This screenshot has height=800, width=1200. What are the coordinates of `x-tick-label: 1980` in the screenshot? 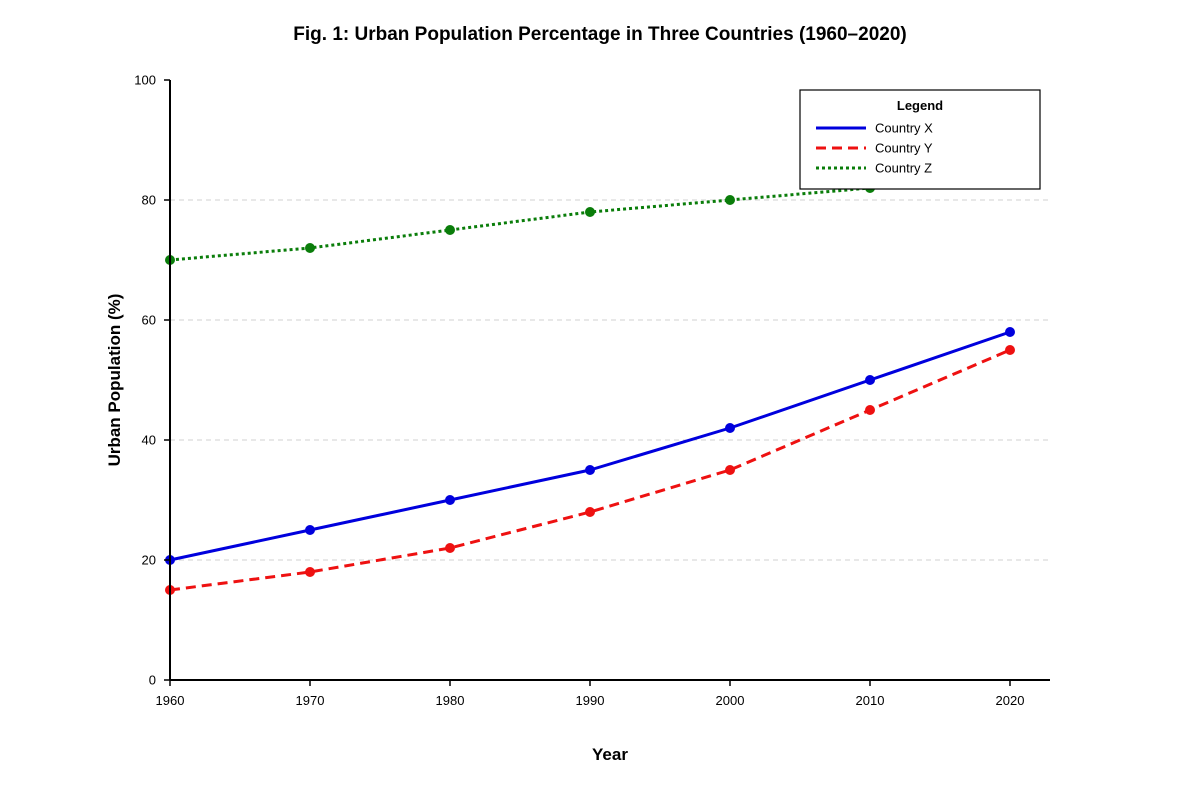 It's located at (450, 700).